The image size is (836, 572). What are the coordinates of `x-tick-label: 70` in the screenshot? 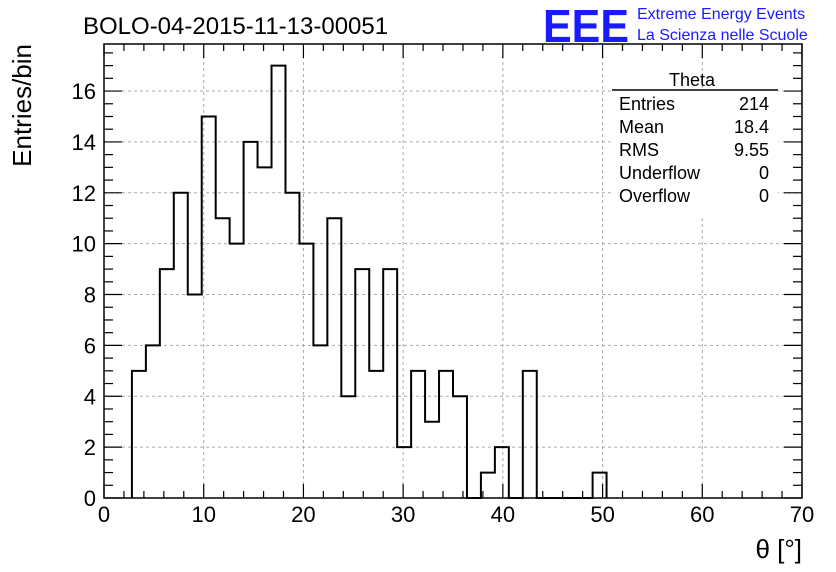 It's located at (802, 514).